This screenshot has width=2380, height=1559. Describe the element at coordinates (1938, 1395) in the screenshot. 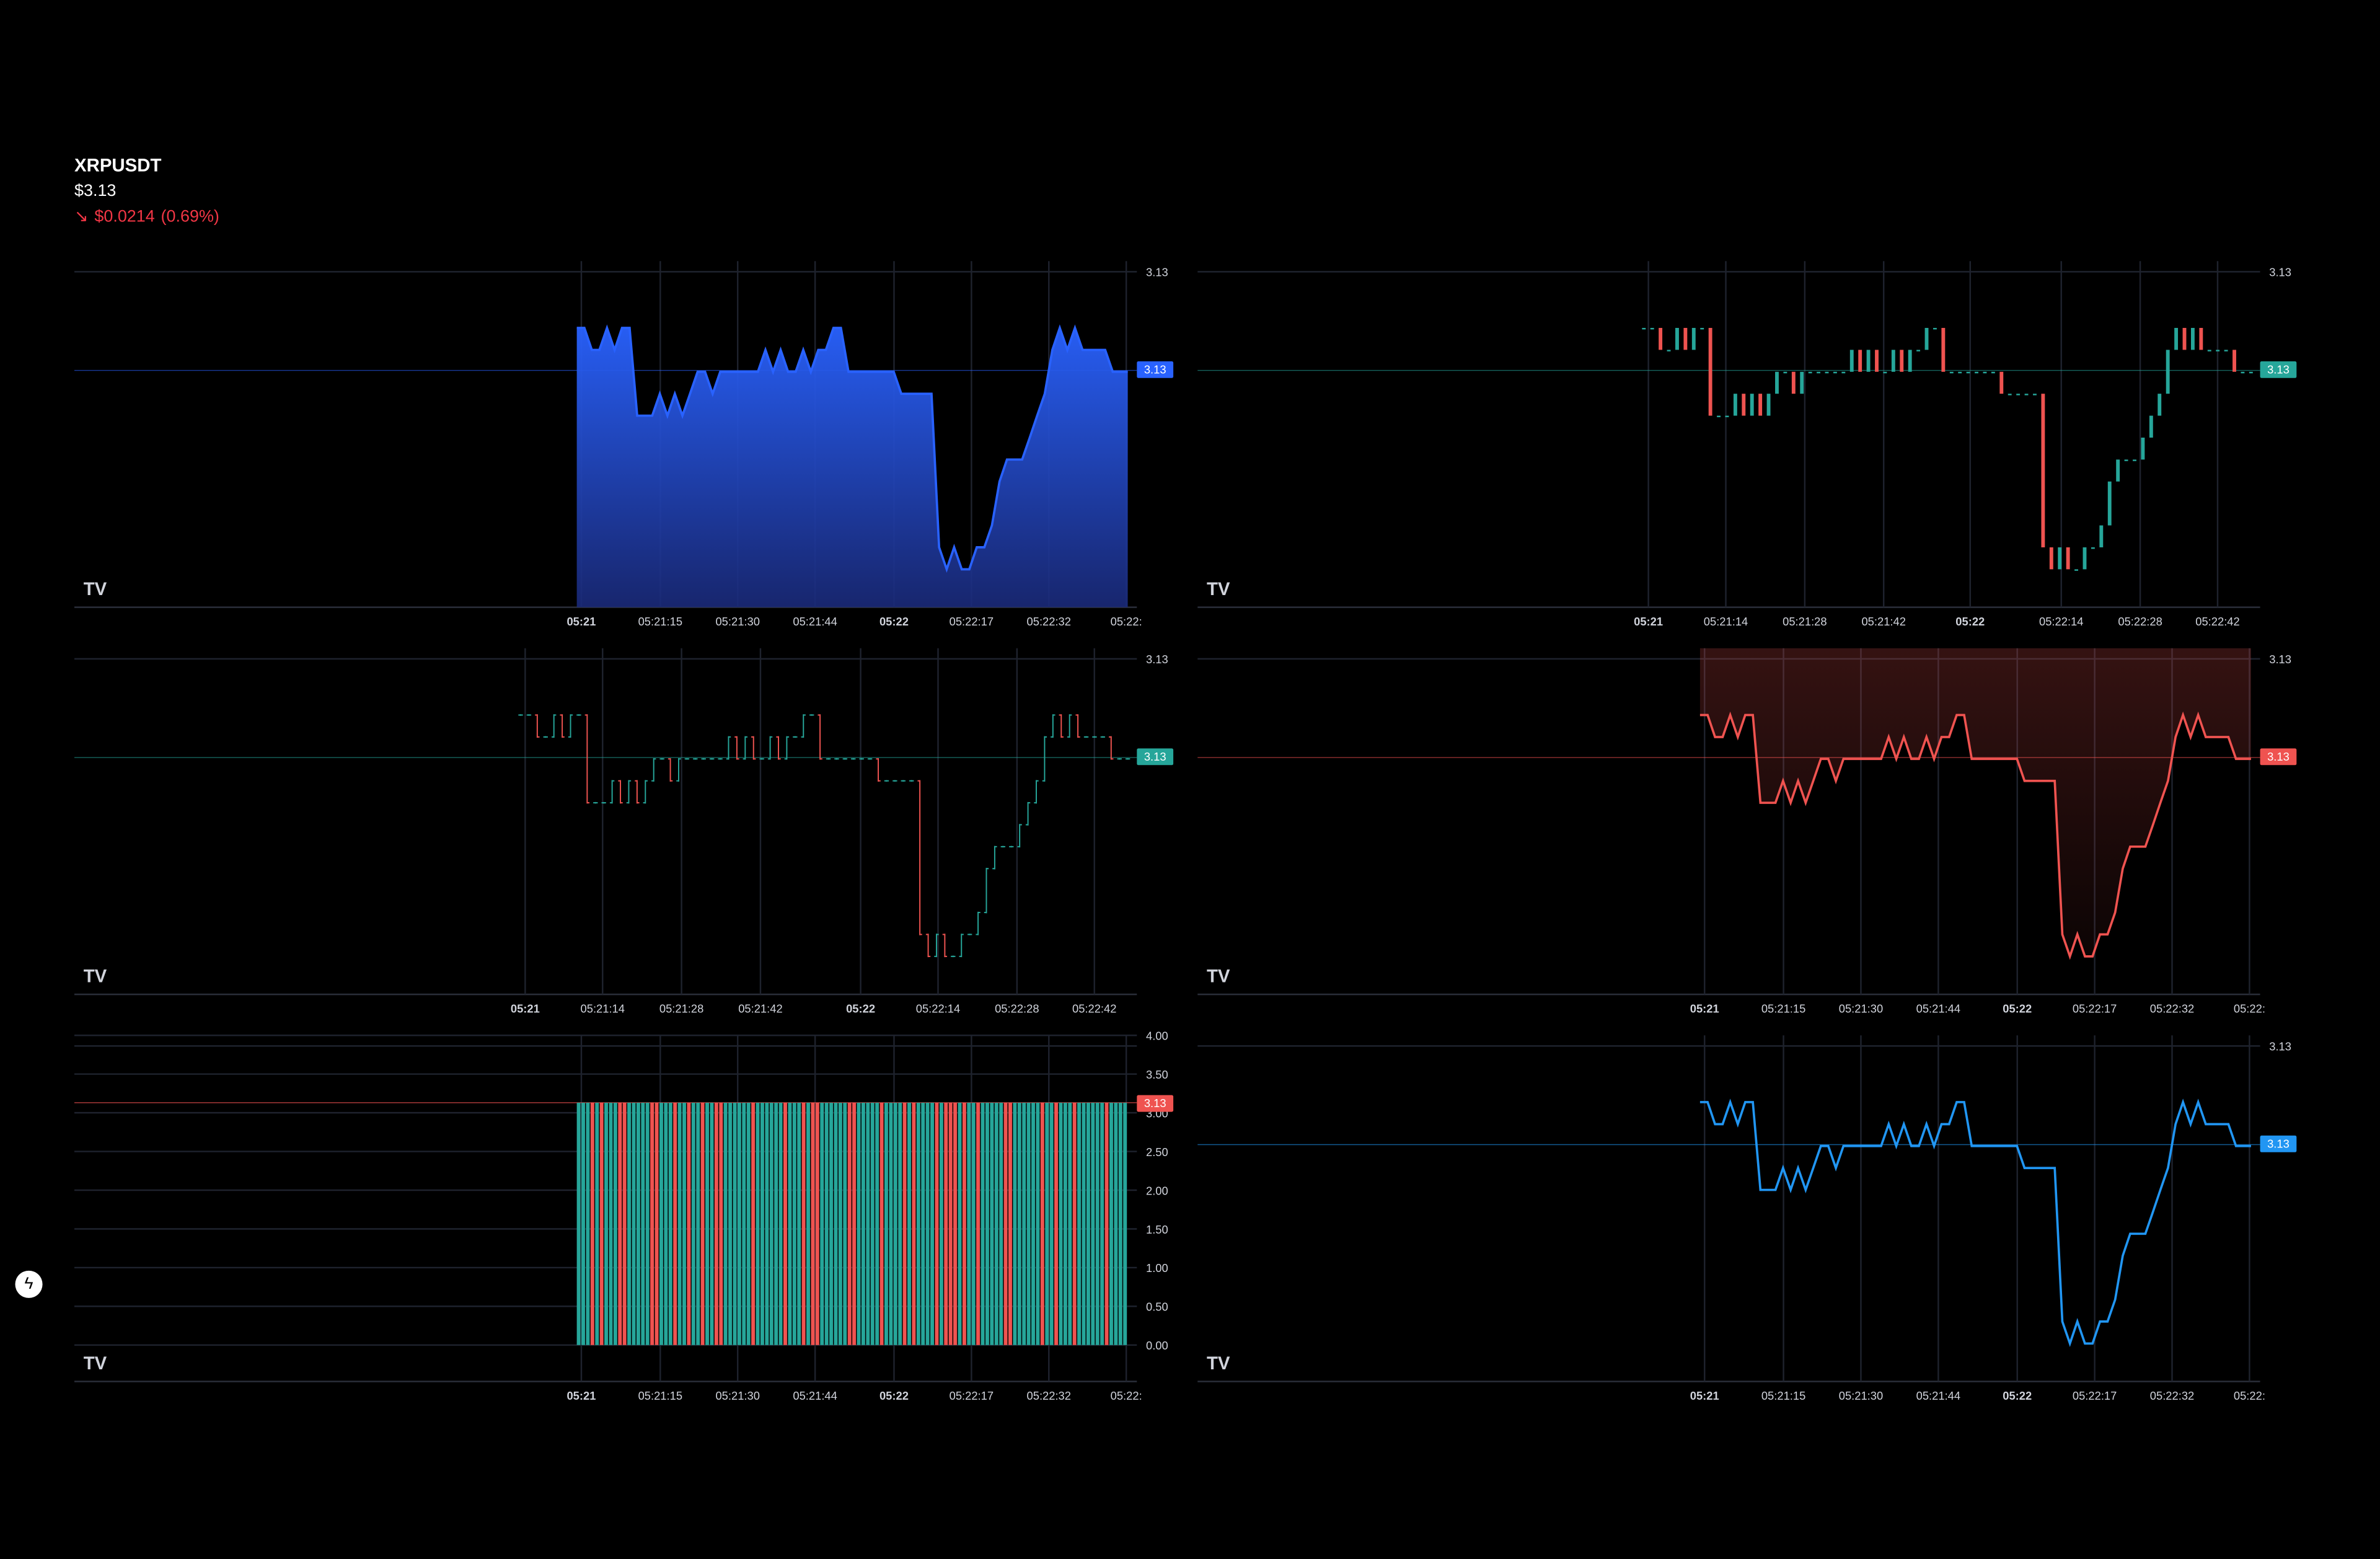

I see `time-tick-label: 05:21:44` at that location.